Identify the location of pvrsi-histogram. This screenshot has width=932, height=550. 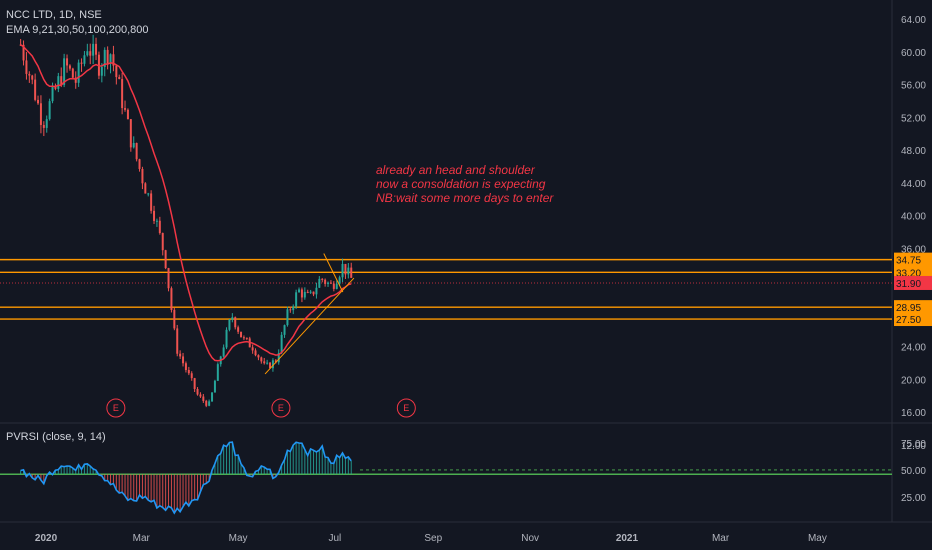
(186, 478).